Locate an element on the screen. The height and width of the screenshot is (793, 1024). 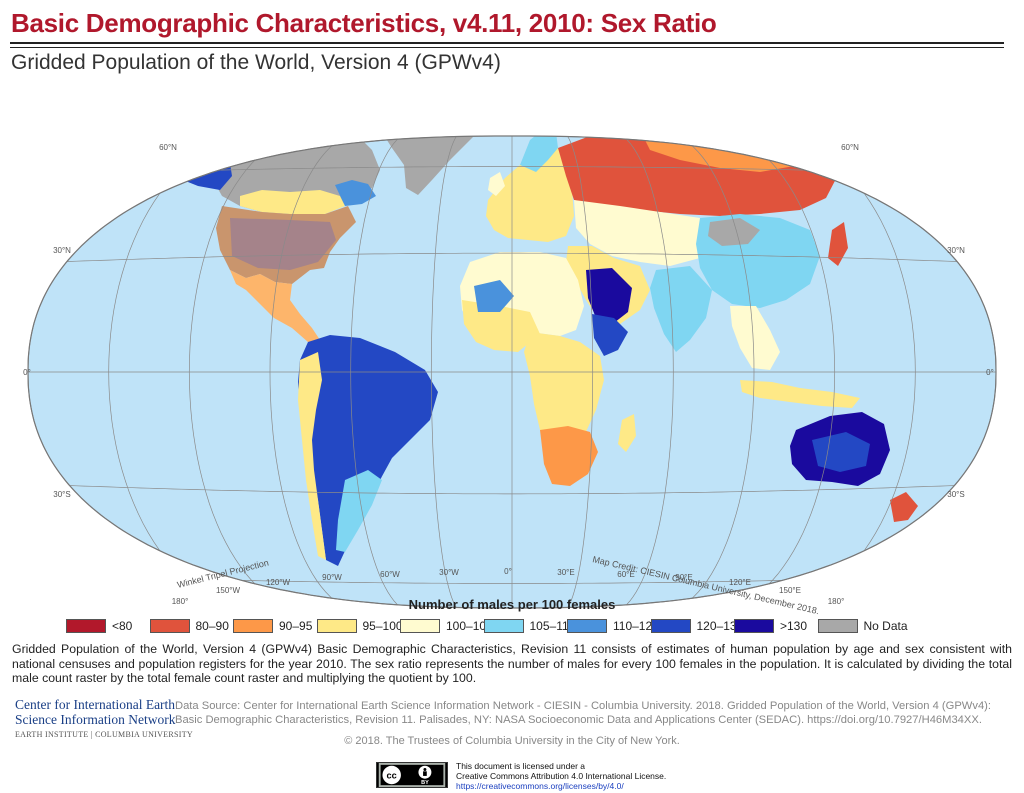
logo-line-1: Center for International Earth is located at coordinates (95, 704).